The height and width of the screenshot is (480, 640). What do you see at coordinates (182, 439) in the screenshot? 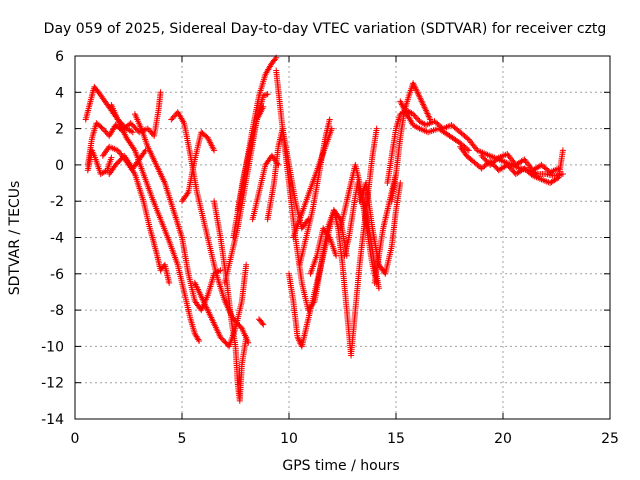
I see `x-tick-label: 5` at bounding box center [182, 439].